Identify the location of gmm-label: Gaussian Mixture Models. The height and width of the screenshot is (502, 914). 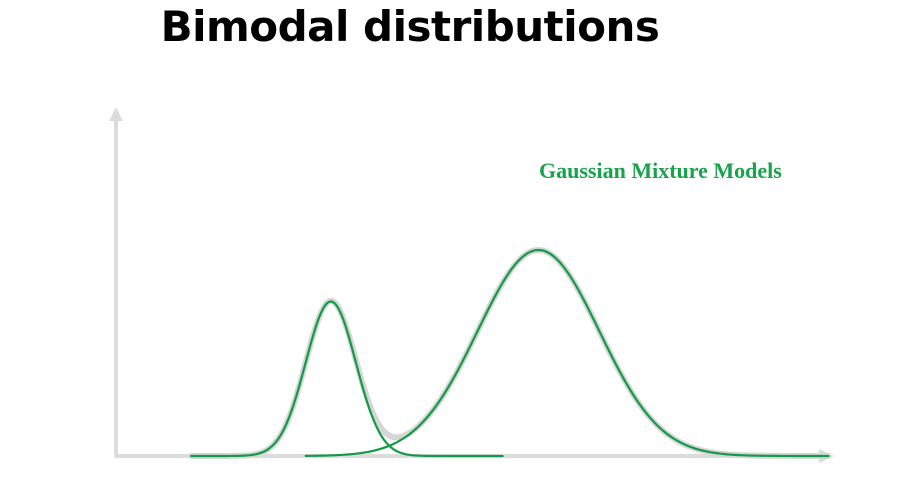
(660, 170).